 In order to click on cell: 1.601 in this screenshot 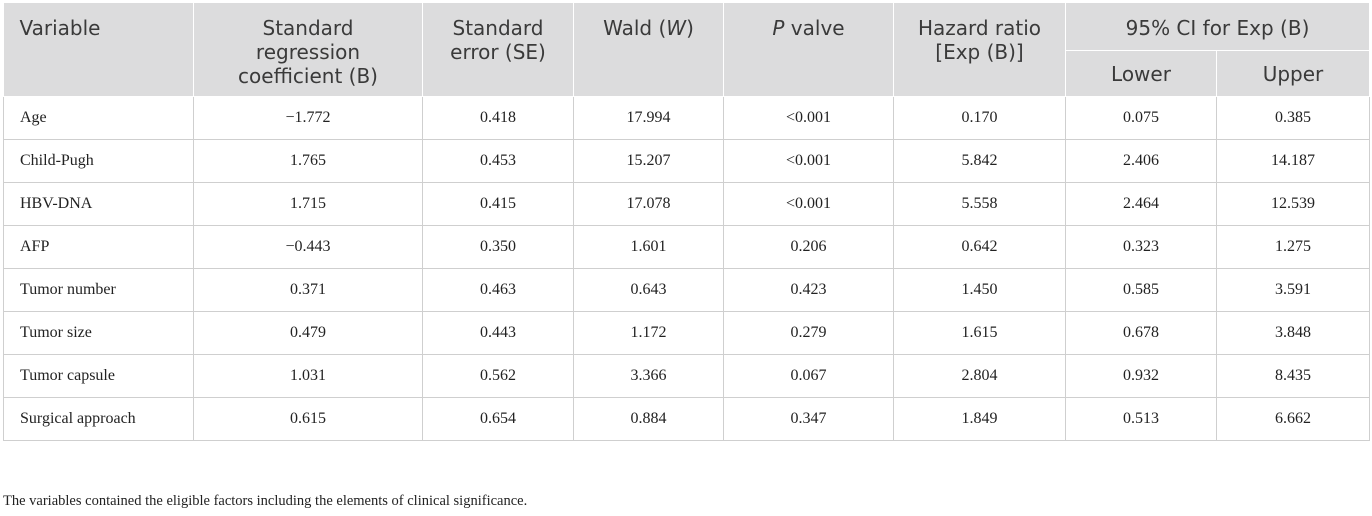, I will do `click(648, 247)`.